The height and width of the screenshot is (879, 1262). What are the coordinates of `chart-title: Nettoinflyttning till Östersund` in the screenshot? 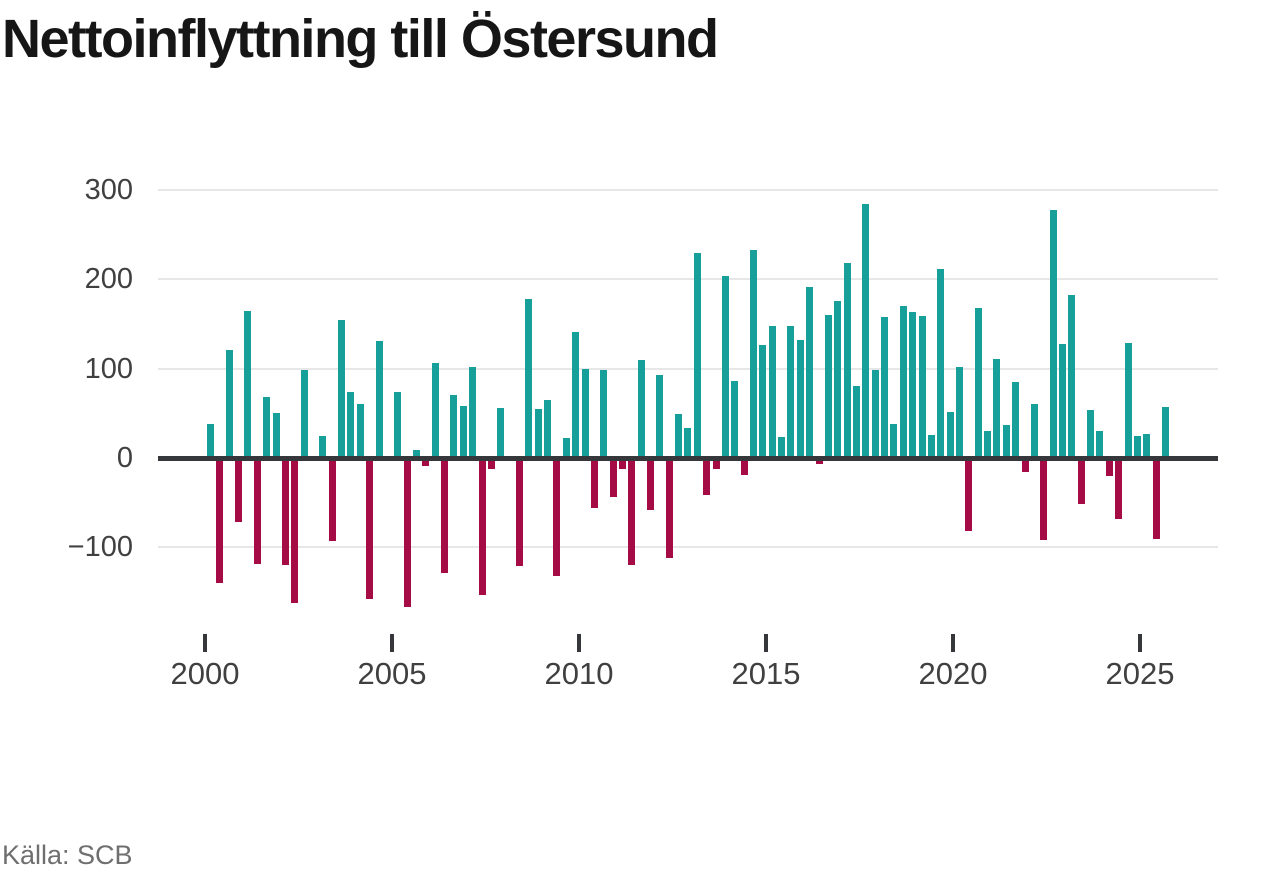 It's located at (360, 39).